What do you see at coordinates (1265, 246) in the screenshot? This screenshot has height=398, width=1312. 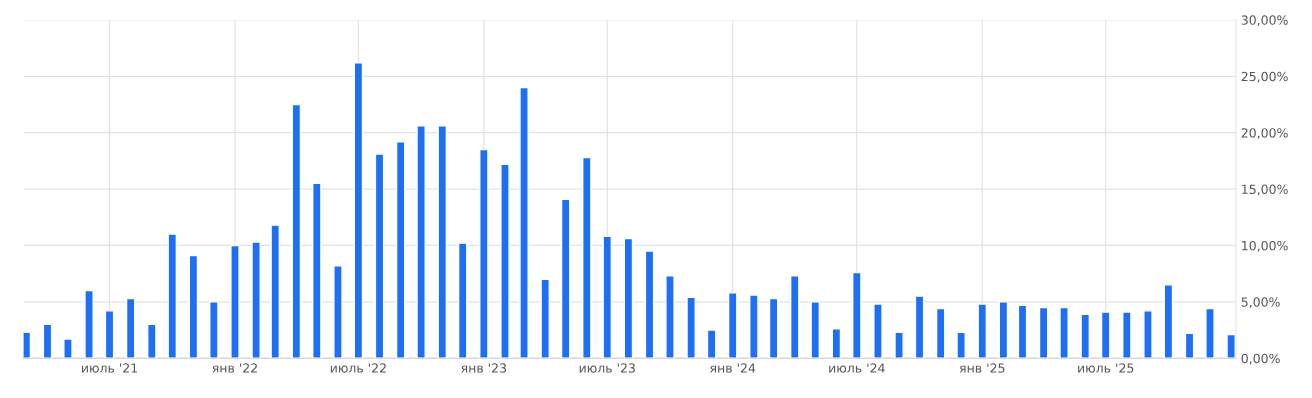 I see `y-tick-label: 10,00%` at bounding box center [1265, 246].